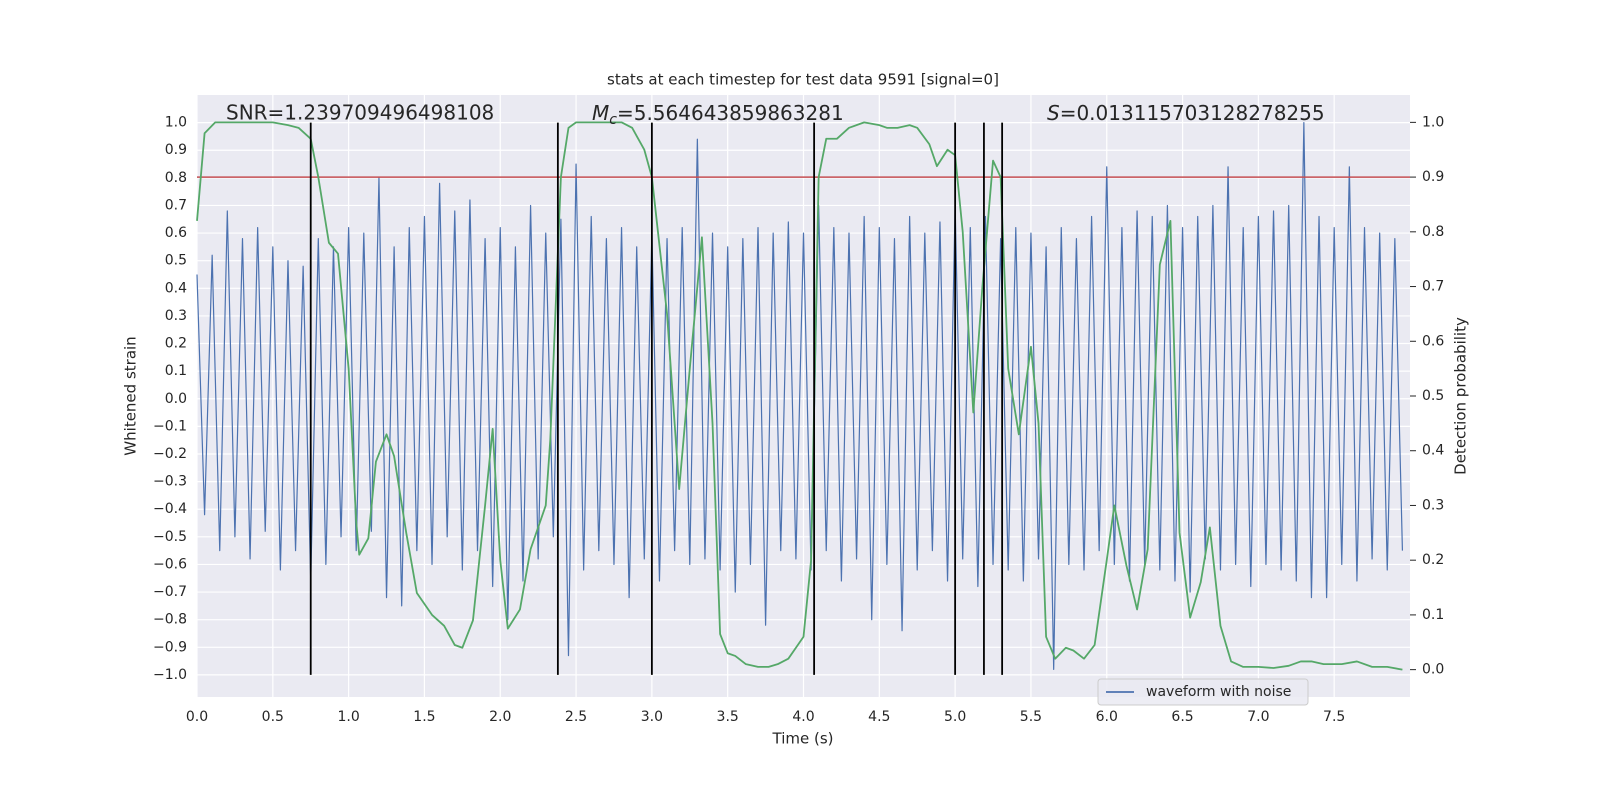 This screenshot has height=800, width=1600. Describe the element at coordinates (730, 113) in the screenshot. I see `annotation-text: =5.564643859863281` at that location.